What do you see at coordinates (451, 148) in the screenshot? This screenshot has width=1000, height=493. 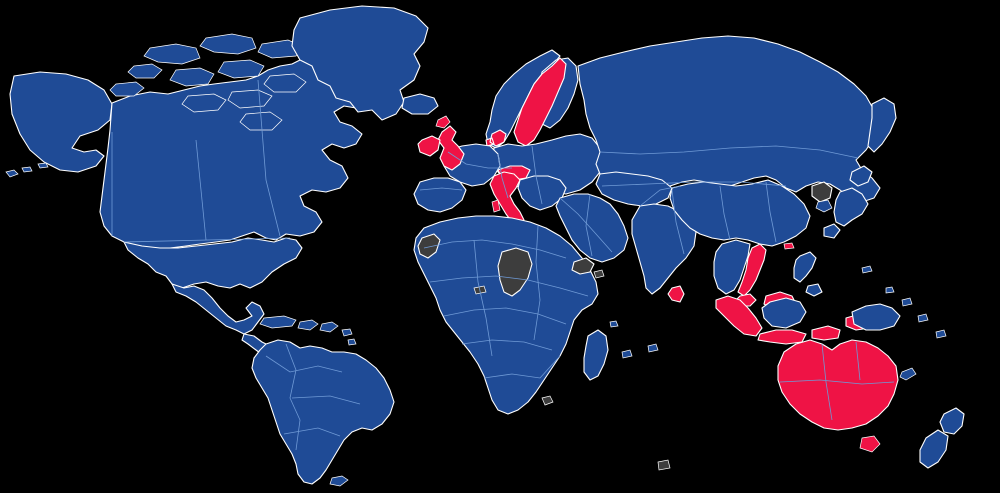 I see `country-united-kingdom` at bounding box center [451, 148].